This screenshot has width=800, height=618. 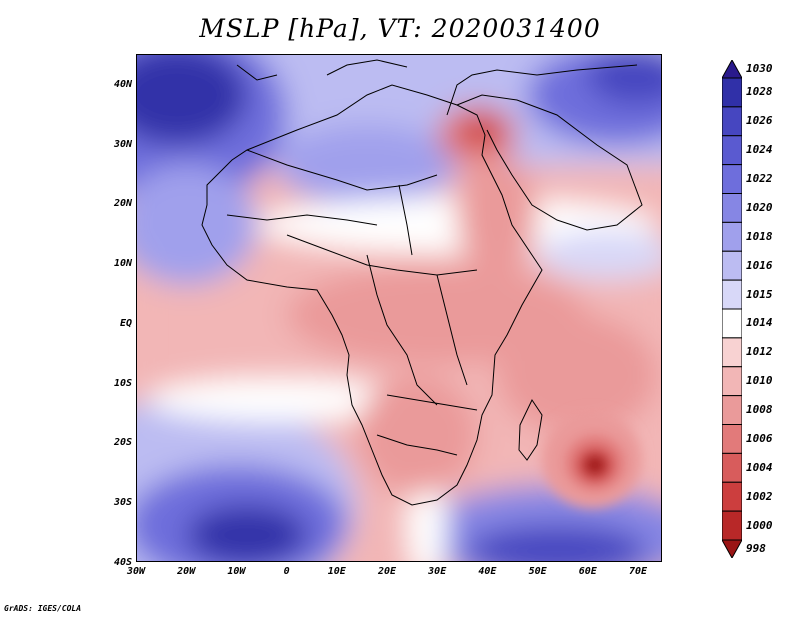 What do you see at coordinates (236, 571) in the screenshot?
I see `lon-label: 10W` at bounding box center [236, 571].